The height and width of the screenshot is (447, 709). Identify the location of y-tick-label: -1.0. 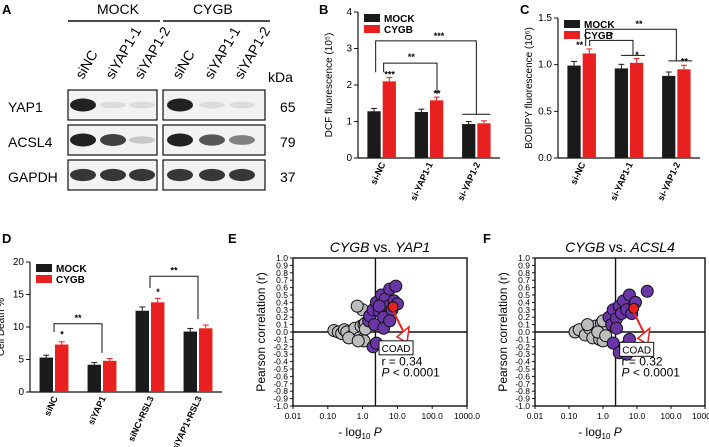
(280, 406).